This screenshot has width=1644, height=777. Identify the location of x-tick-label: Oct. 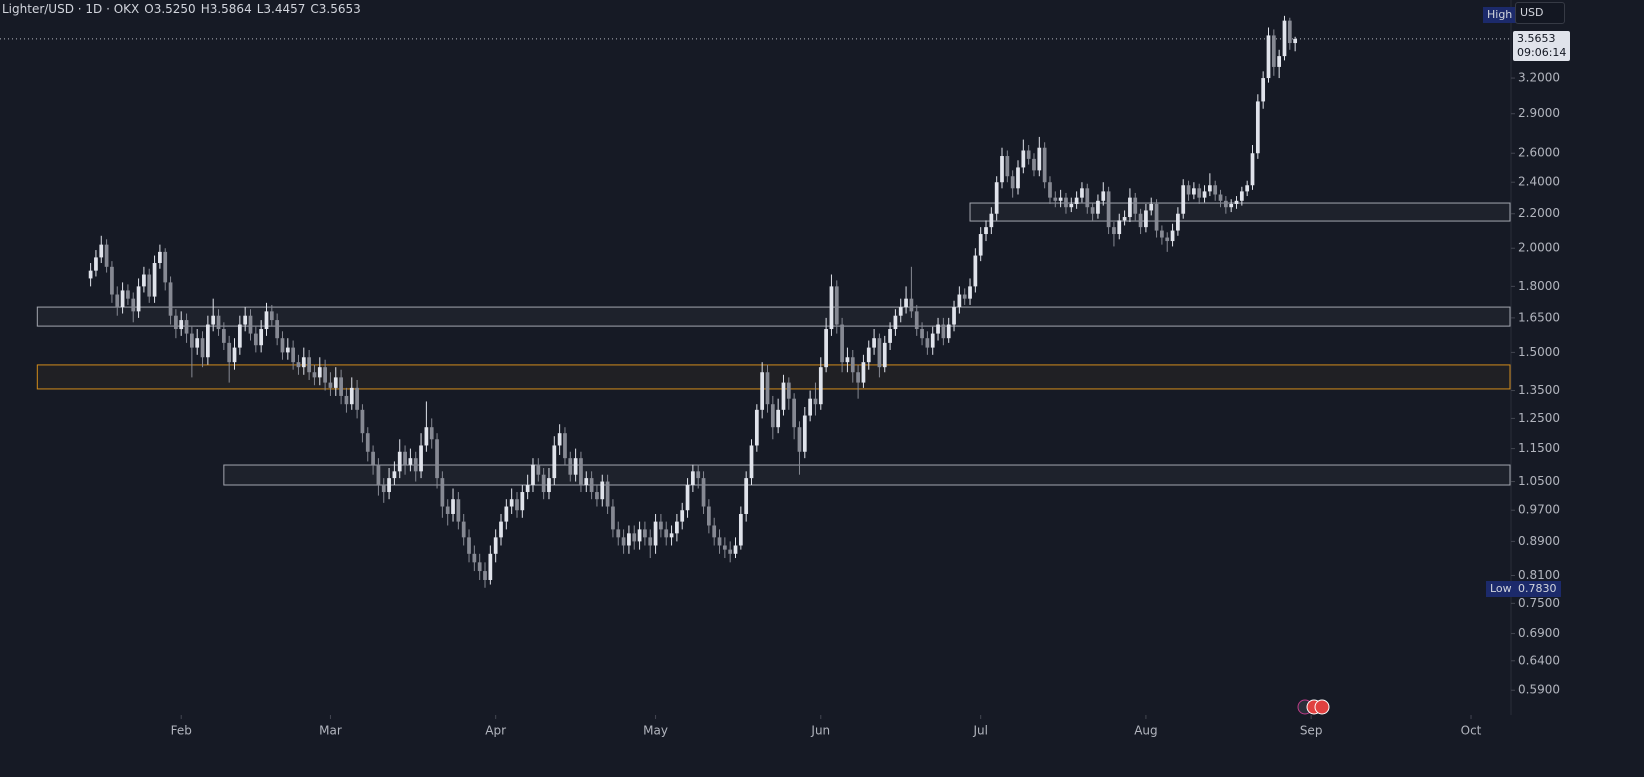
(1471, 731).